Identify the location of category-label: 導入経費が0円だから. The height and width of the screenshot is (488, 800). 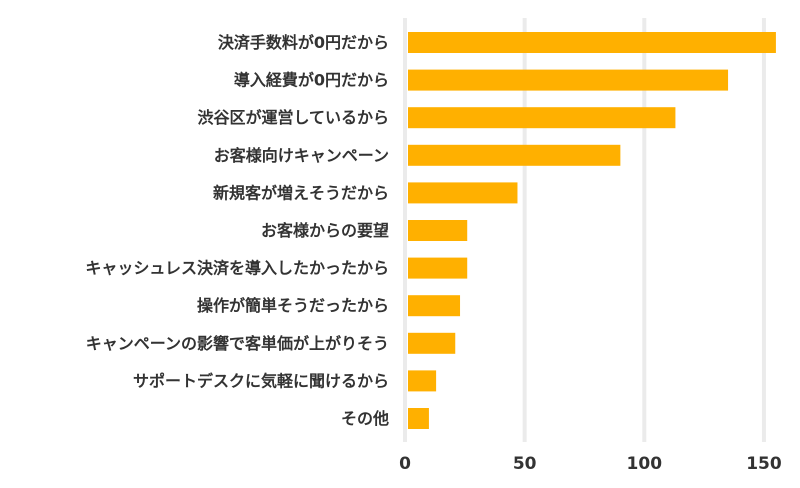
(311, 80).